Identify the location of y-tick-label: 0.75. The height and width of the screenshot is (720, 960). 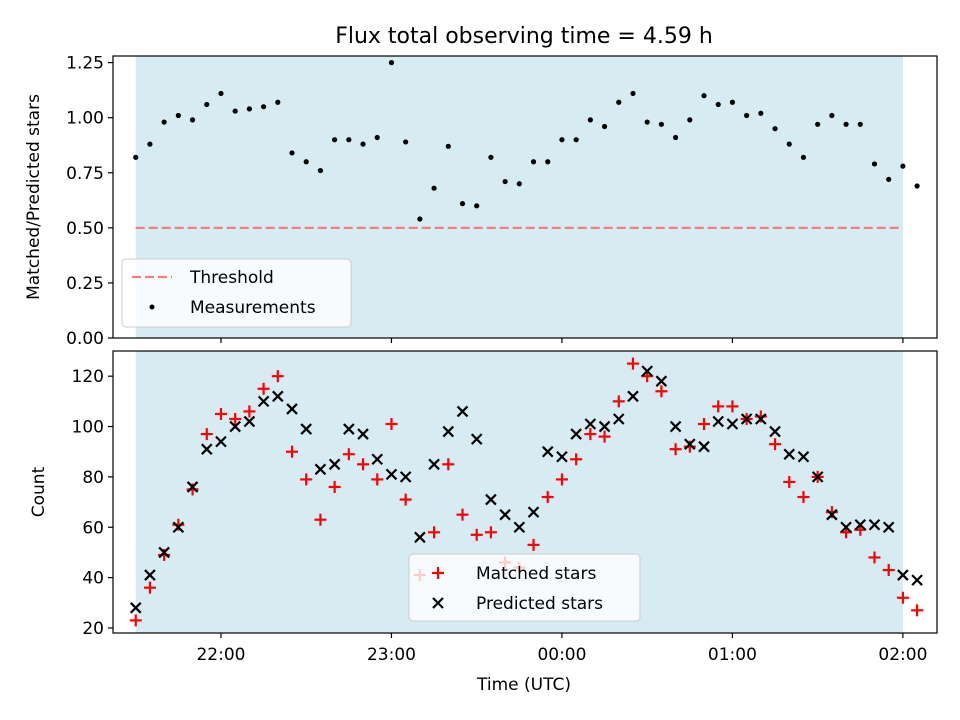
(85, 174).